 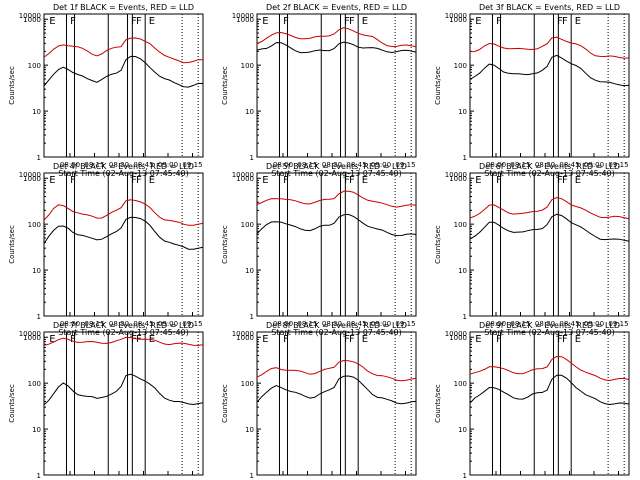 I want to click on panel-title: Det 7f BLACK = Events, RED = LLD, so click(x=123, y=325).